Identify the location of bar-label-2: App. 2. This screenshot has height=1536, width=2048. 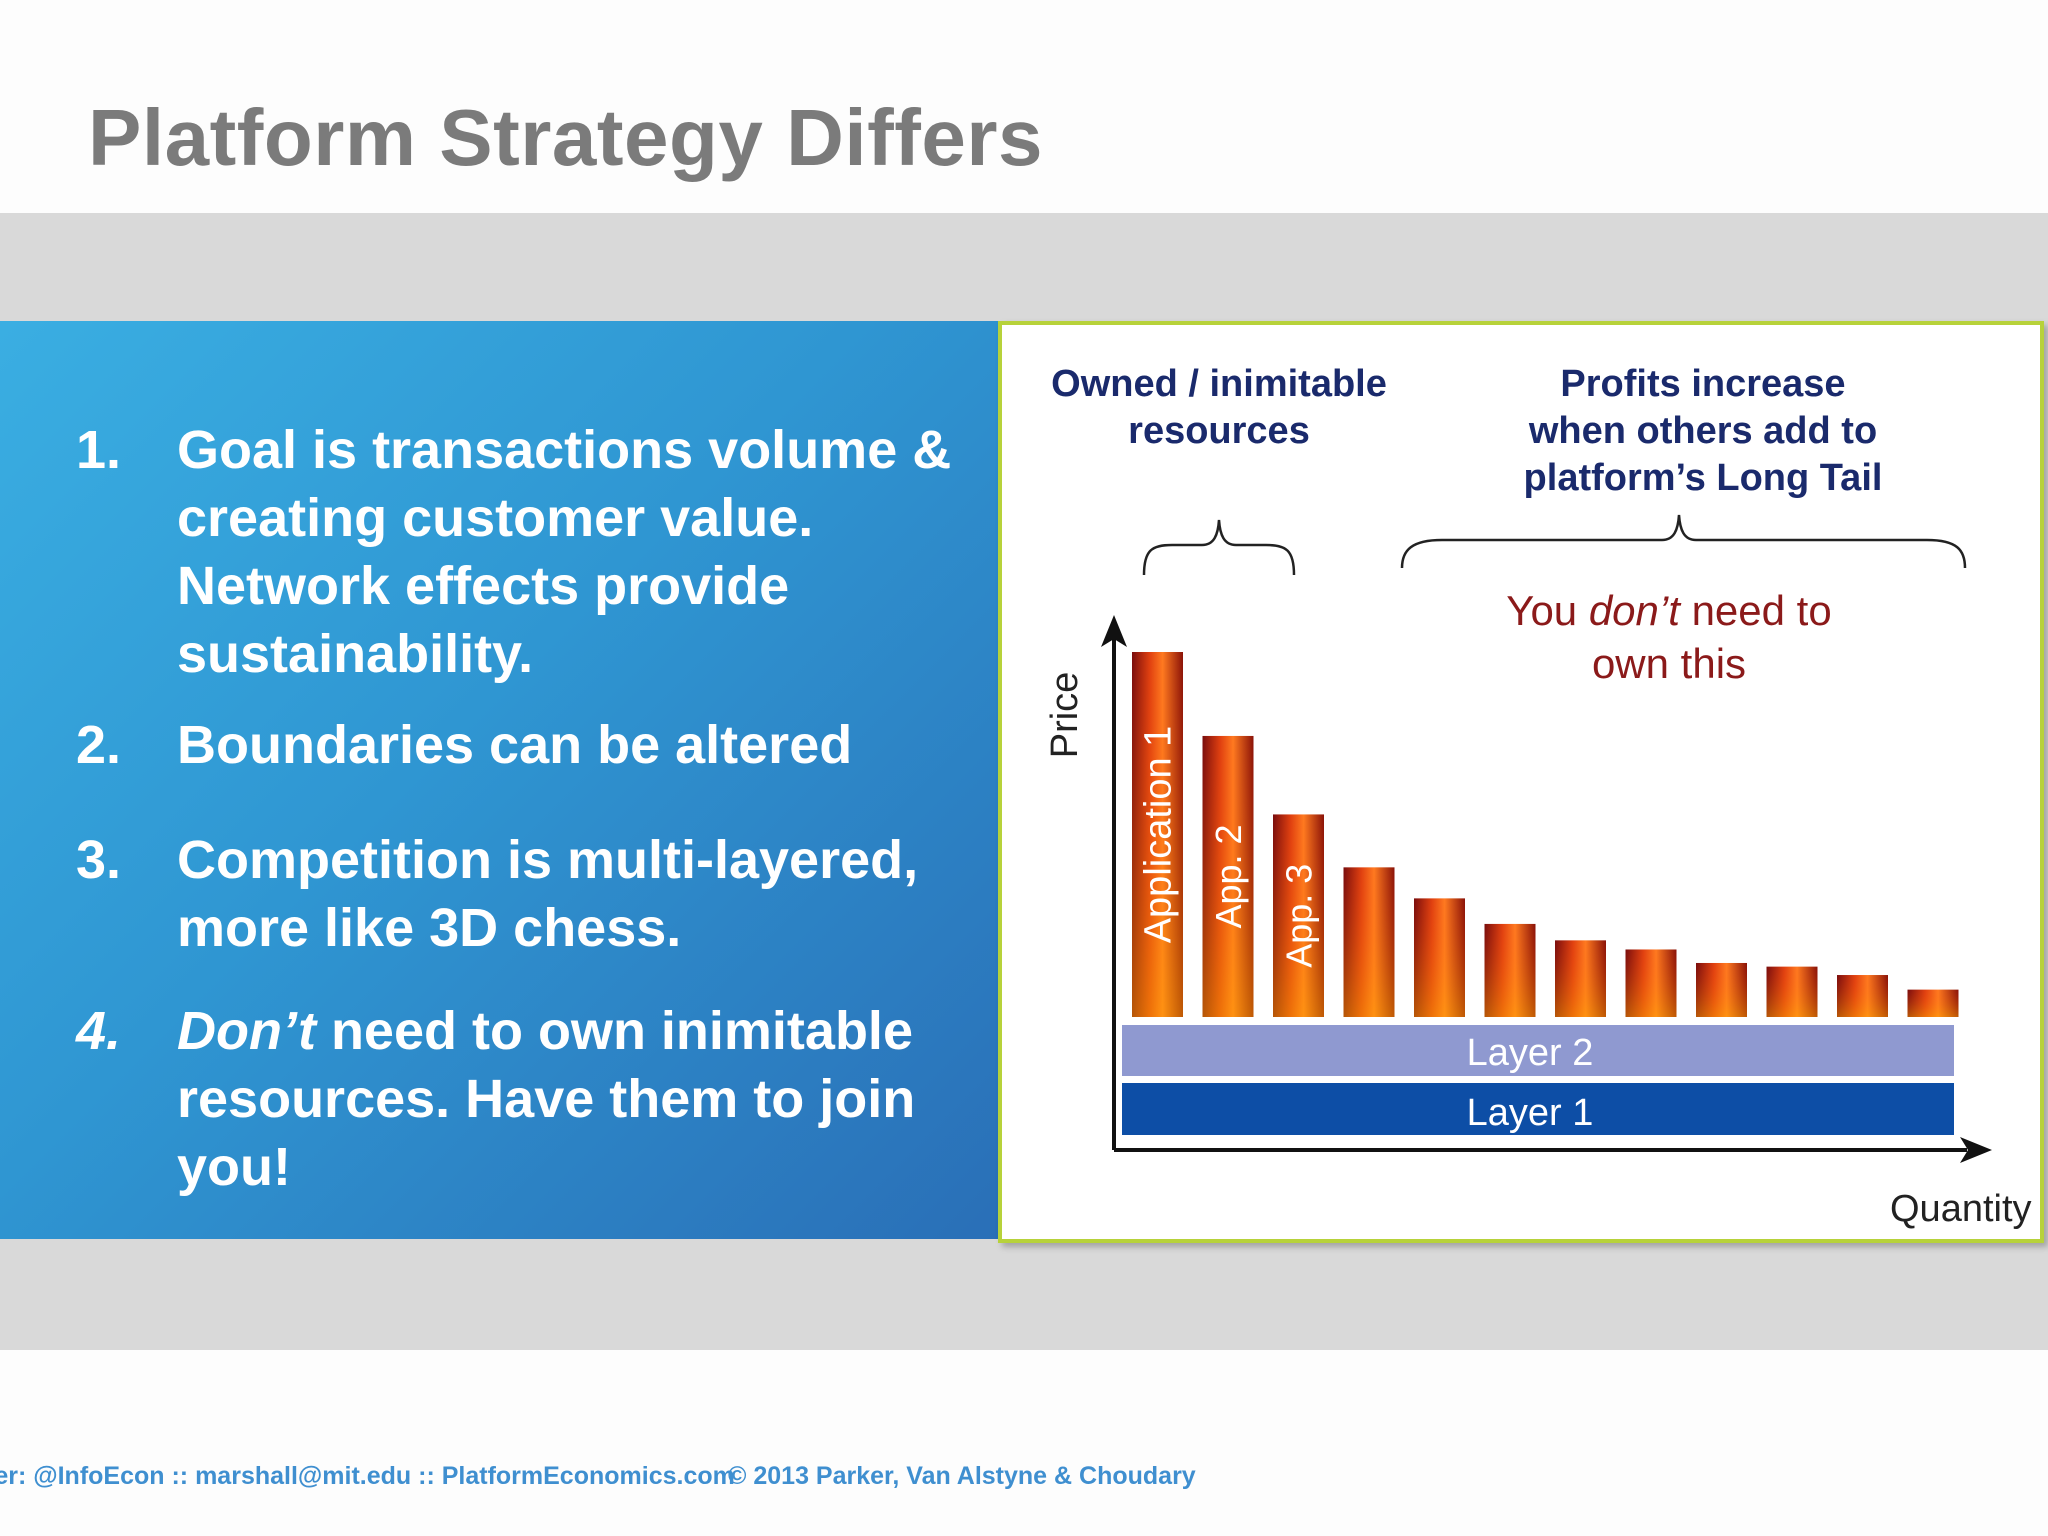
(1228, 876).